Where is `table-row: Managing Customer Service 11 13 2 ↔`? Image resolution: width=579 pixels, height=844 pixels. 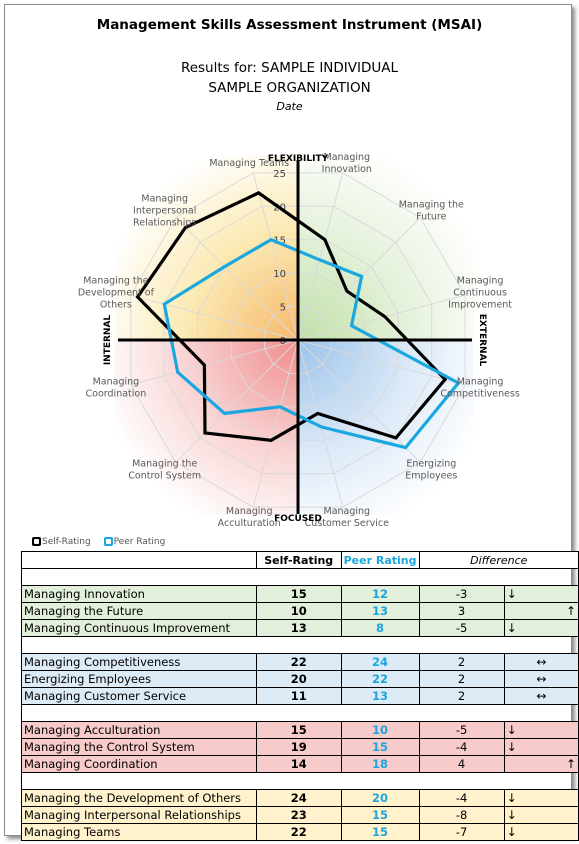
table-row: Managing Customer Service 11 13 2 ↔ is located at coordinates (300, 696).